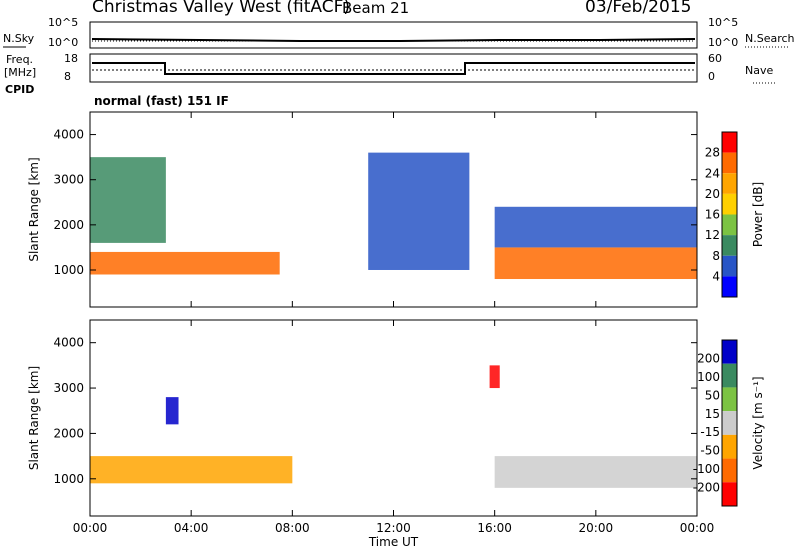 This screenshot has width=800, height=554. I want to click on velocity-panel-colorbar-tick-6: -100, so click(706, 469).